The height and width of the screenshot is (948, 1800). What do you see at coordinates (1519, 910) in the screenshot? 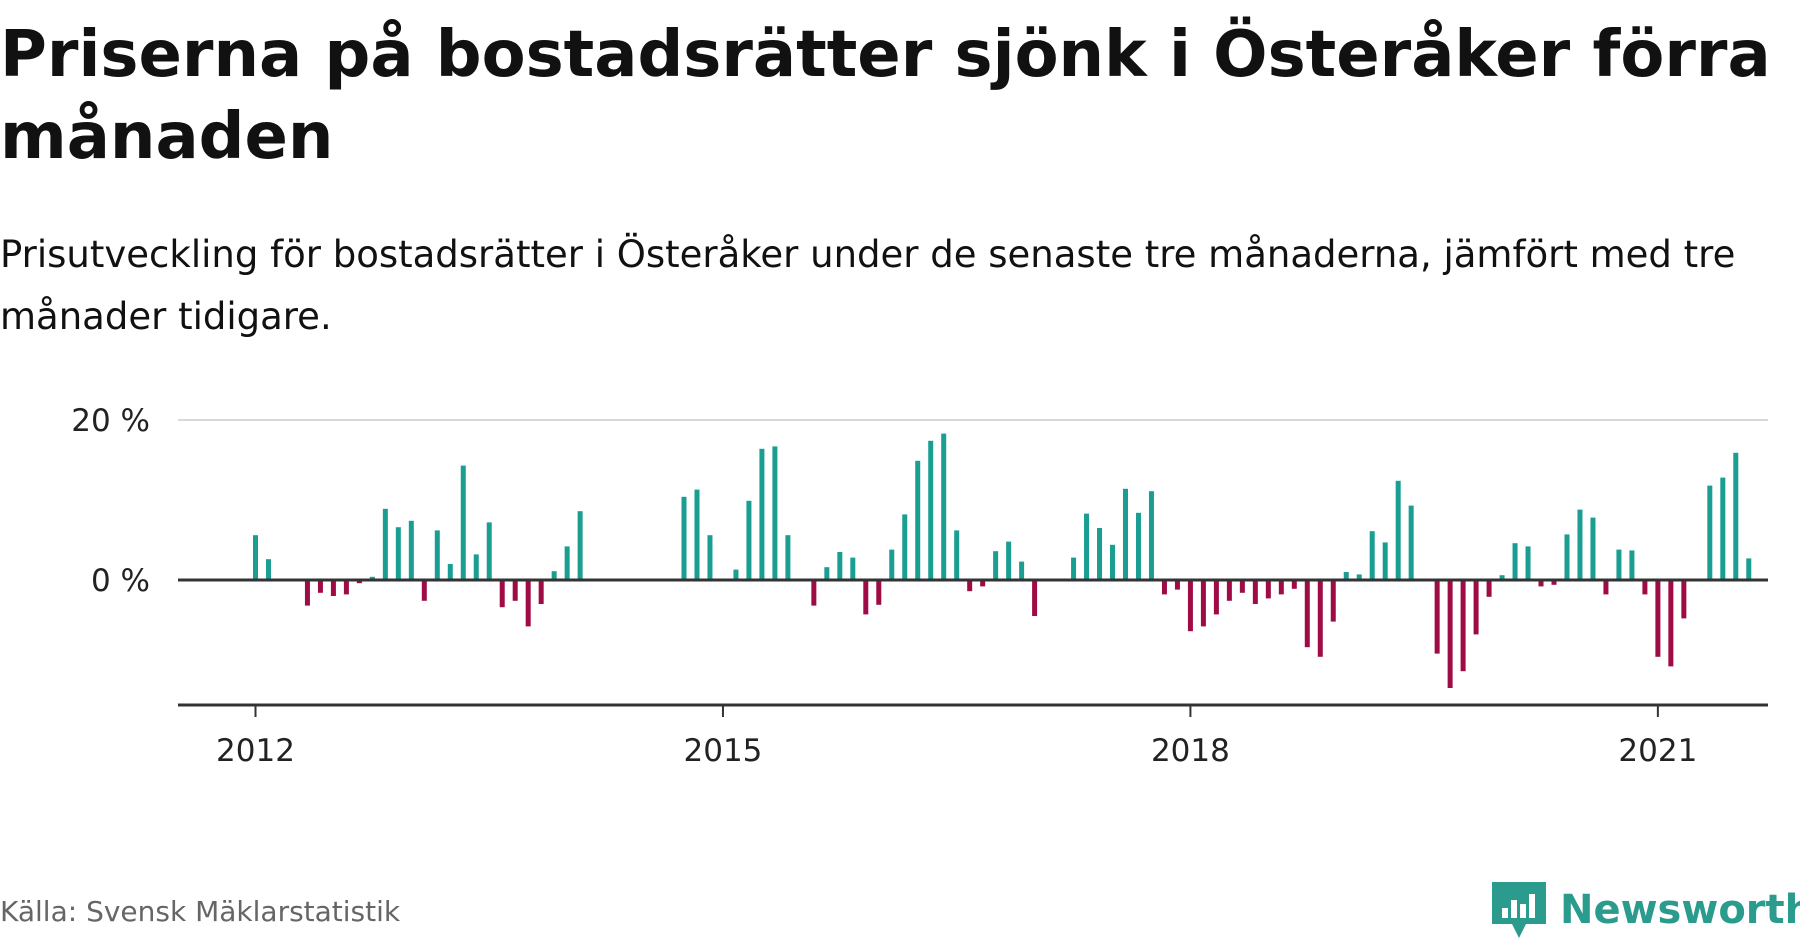
I see `newsworthy-logo-icon` at bounding box center [1519, 910].